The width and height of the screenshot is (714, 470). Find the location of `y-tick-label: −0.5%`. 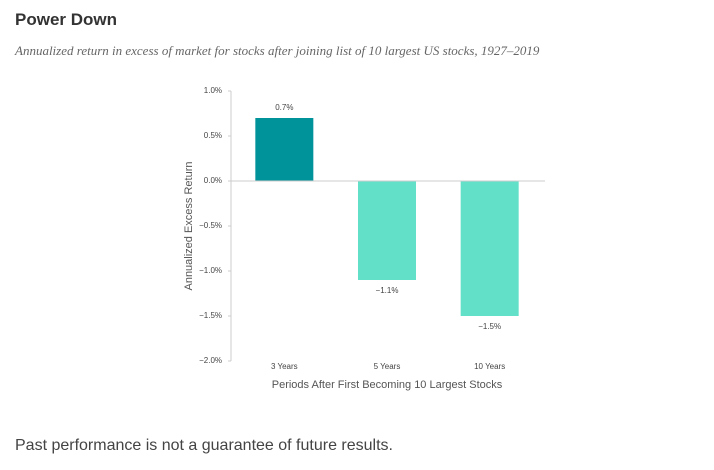

y-tick-label: −0.5% is located at coordinates (210, 225).